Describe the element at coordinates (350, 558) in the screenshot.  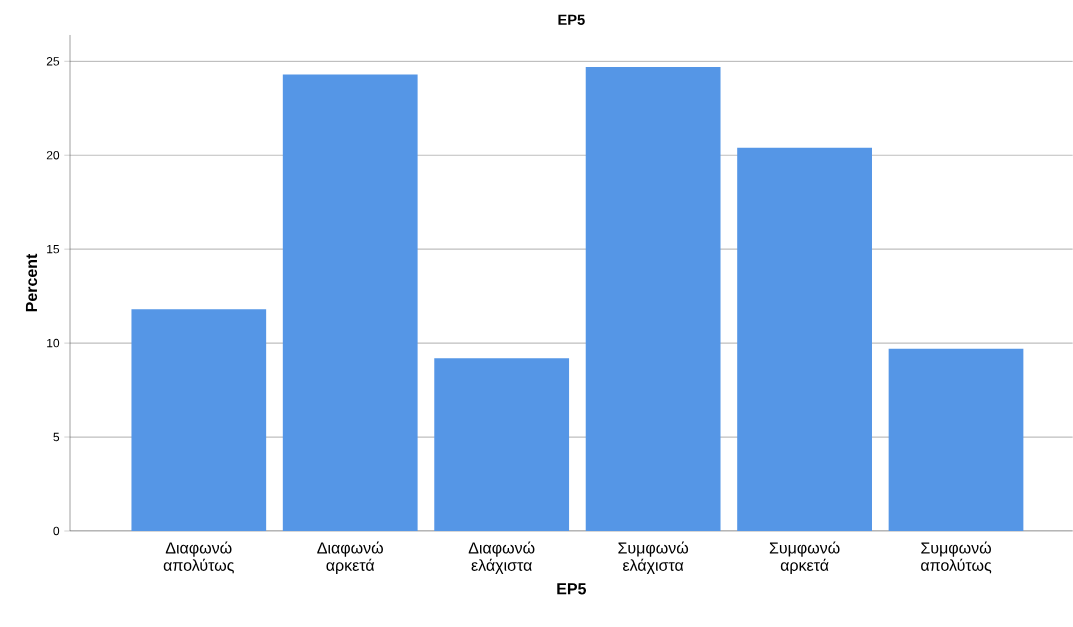
I see `x-tick-label: Διαφωνώ αρκετά` at that location.